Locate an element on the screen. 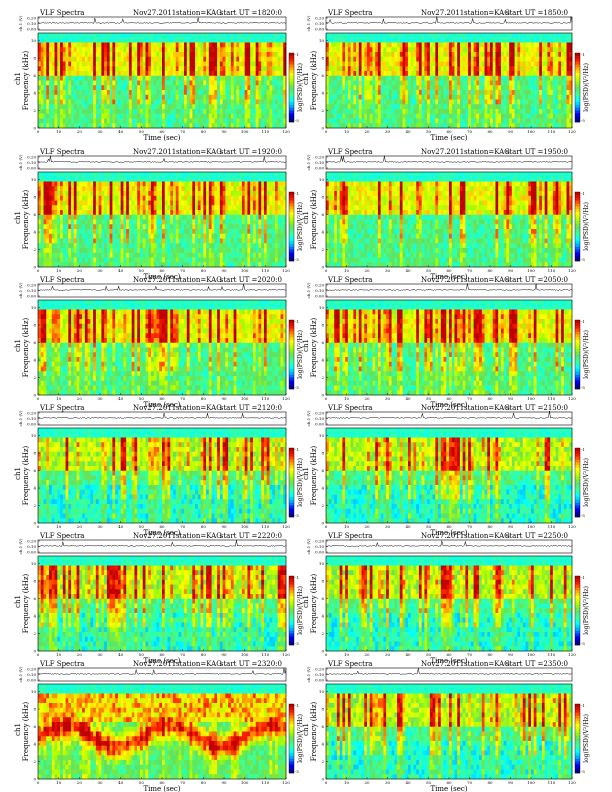  colorbar-step is located at coordinates (577, 106).